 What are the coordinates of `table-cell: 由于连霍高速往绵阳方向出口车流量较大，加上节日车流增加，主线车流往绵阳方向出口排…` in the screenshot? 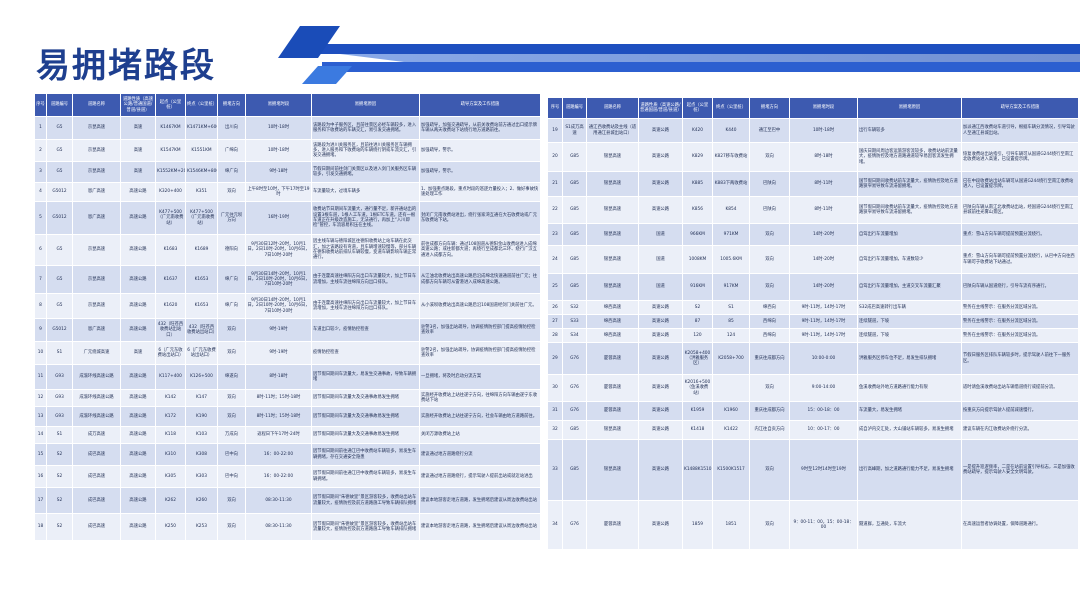 It's located at (365, 279).